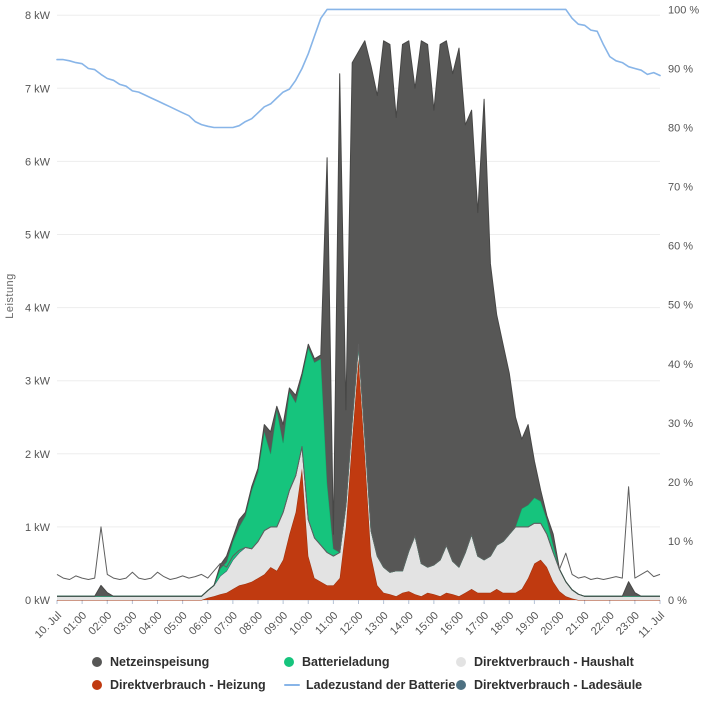 This screenshot has height=708, width=713. Describe the element at coordinates (251, 624) in the screenshot. I see `x-tick-label: 08:00` at that location.